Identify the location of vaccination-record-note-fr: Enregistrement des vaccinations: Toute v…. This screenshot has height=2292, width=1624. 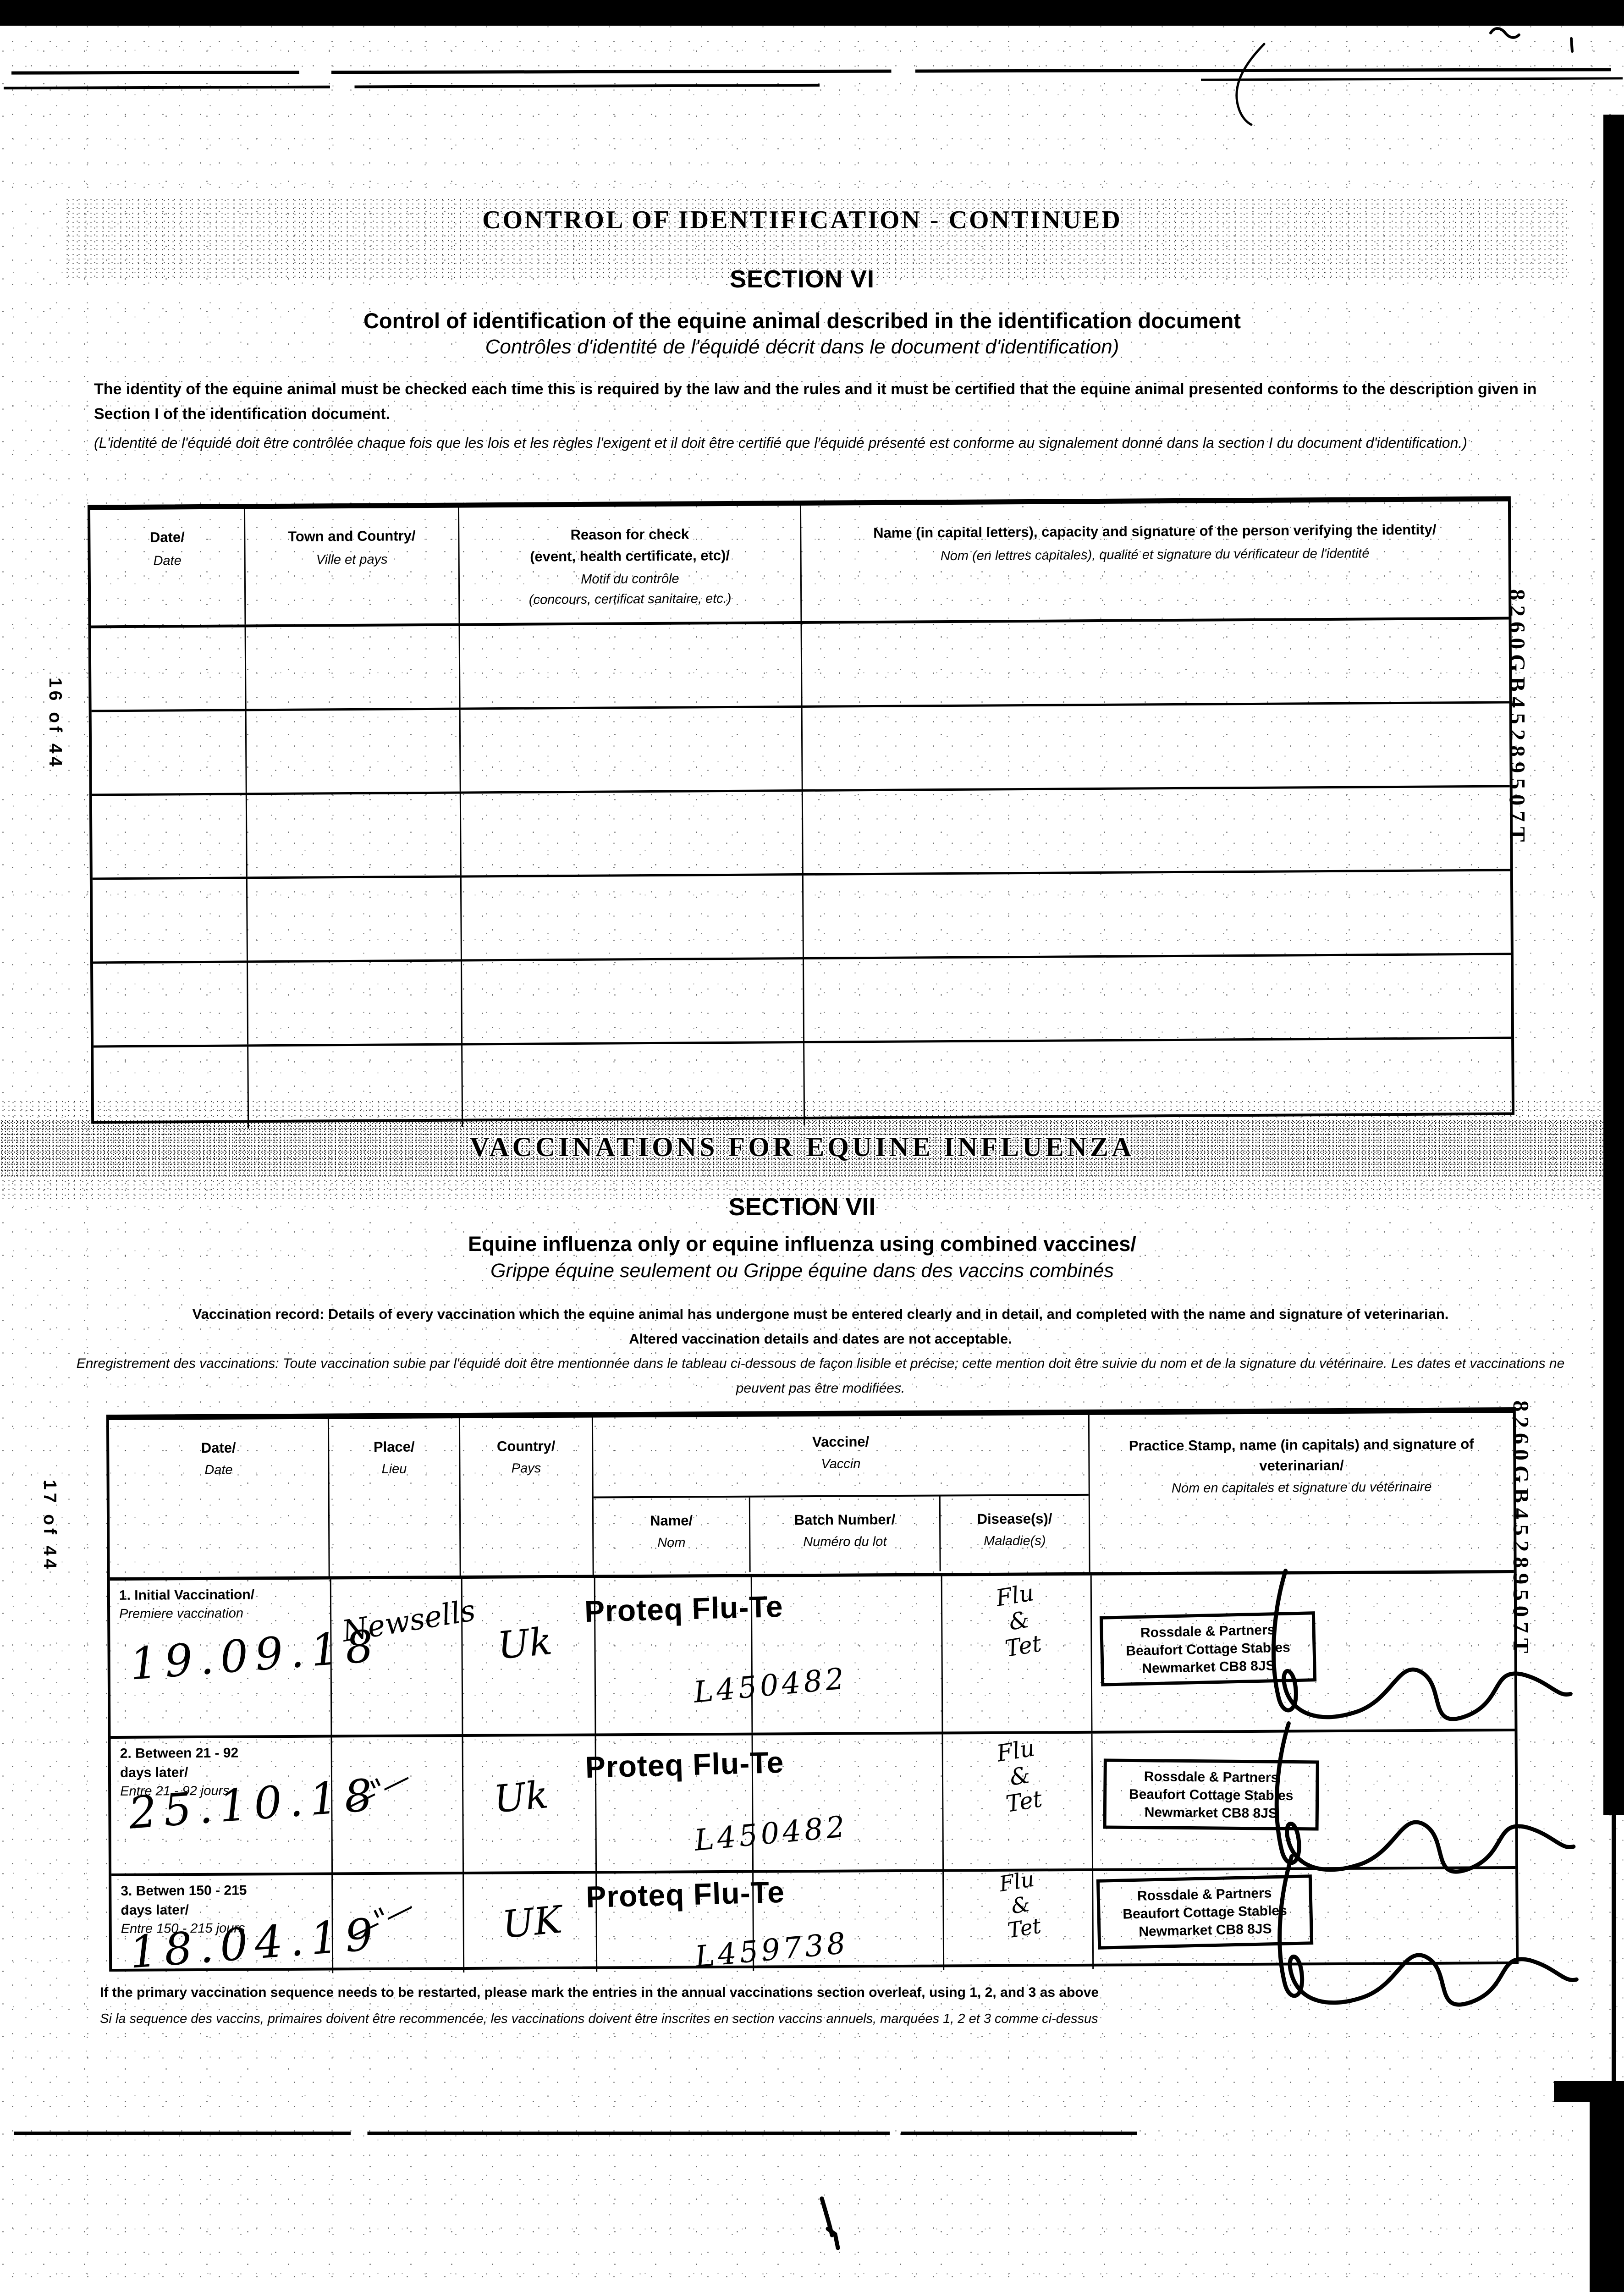
(820, 1376).